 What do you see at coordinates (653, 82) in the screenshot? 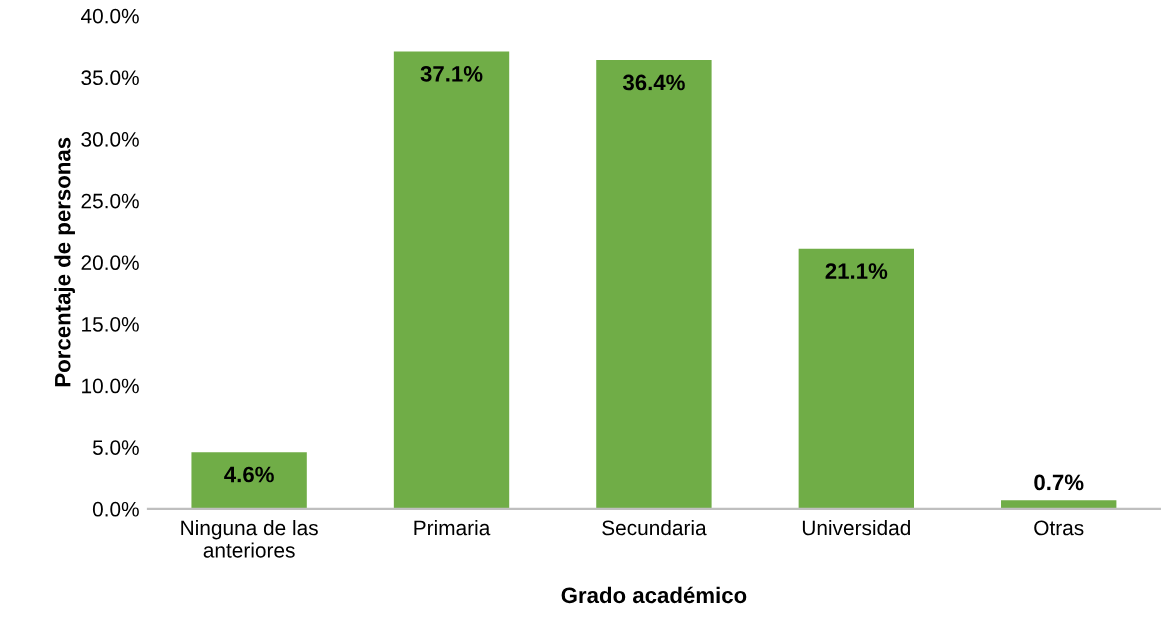
I see `data-label: 36.4%` at bounding box center [653, 82].